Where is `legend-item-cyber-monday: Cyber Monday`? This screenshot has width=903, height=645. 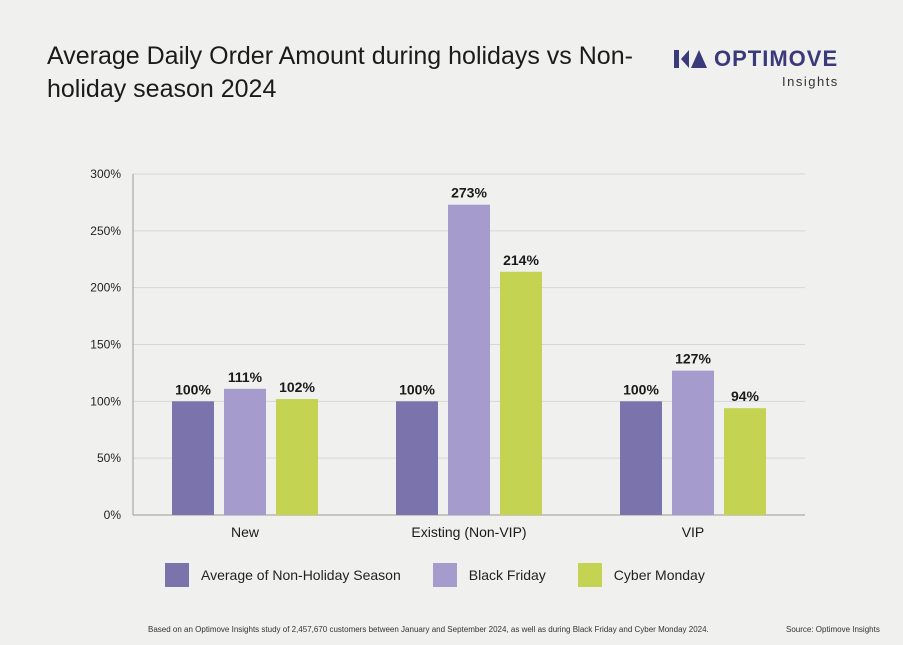
legend-item-cyber-monday: Cyber Monday is located at coordinates (641, 575).